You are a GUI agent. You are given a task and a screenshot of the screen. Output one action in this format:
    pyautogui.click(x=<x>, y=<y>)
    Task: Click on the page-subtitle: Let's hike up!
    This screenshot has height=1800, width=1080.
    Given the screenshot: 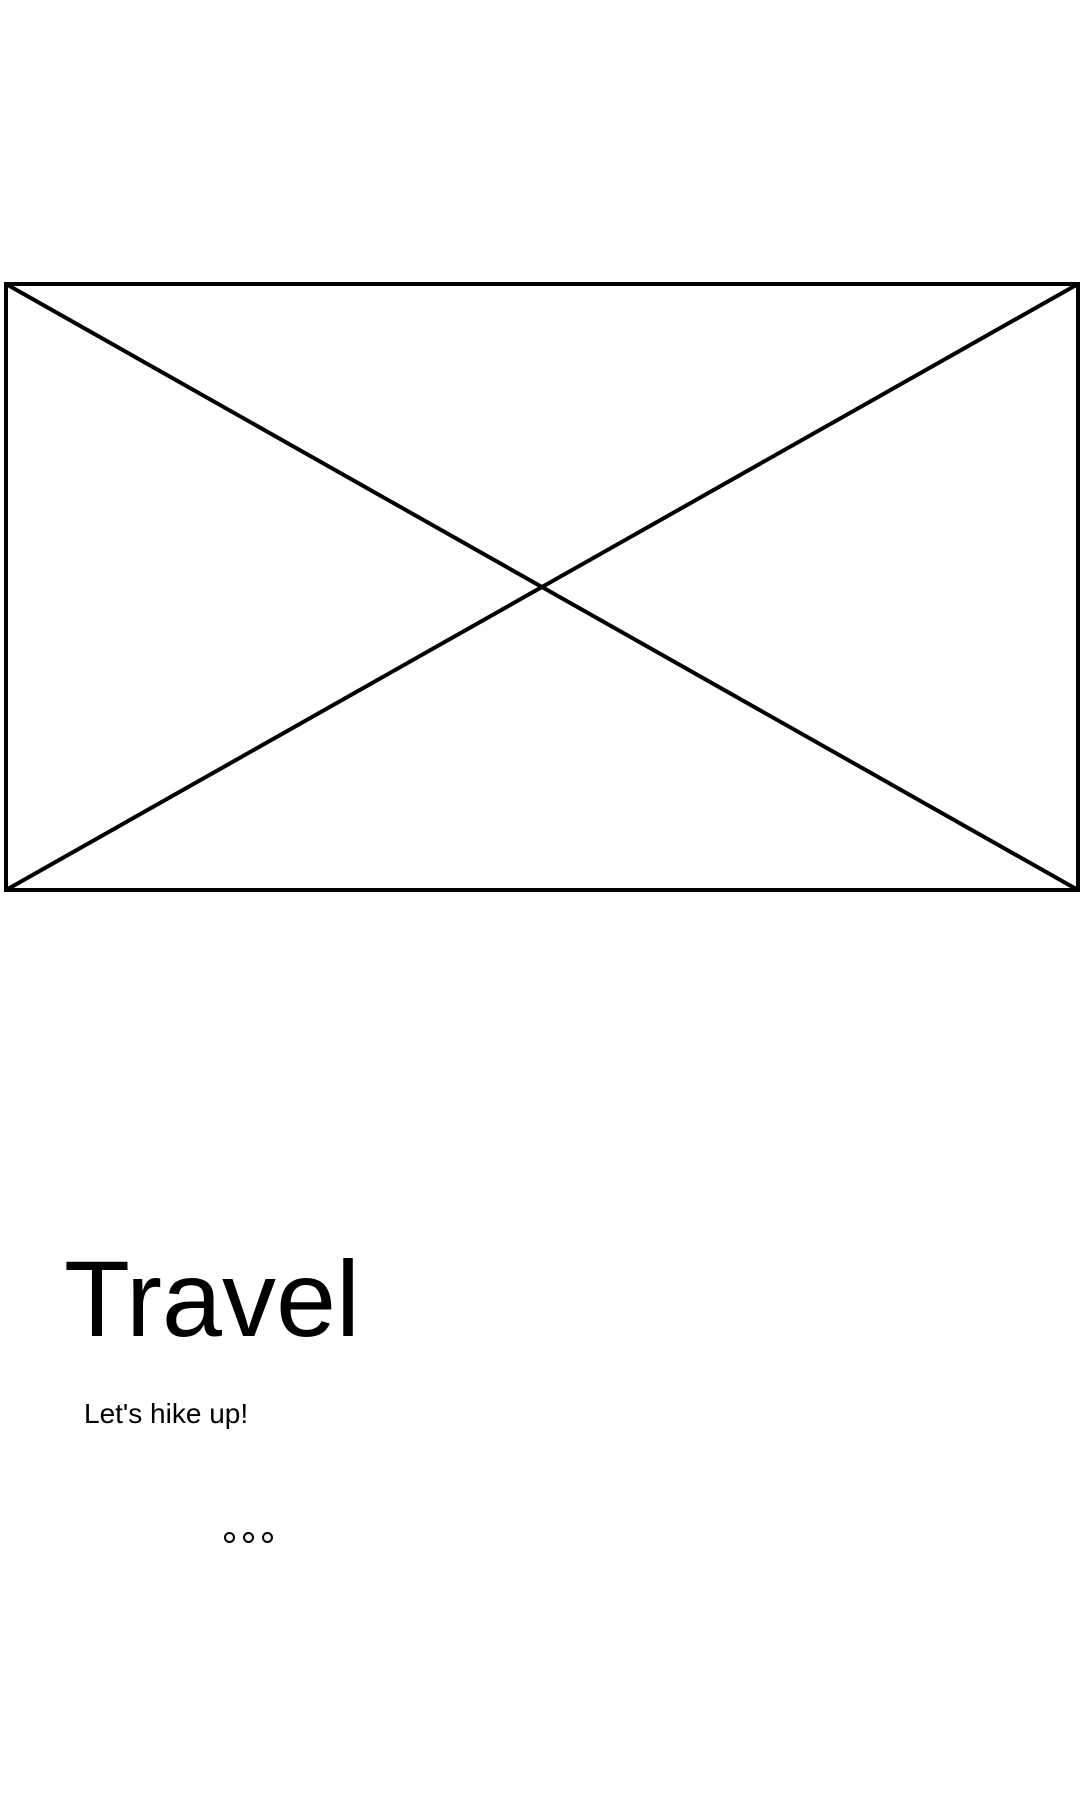 What is the action you would take?
    pyautogui.click(x=166, y=1413)
    